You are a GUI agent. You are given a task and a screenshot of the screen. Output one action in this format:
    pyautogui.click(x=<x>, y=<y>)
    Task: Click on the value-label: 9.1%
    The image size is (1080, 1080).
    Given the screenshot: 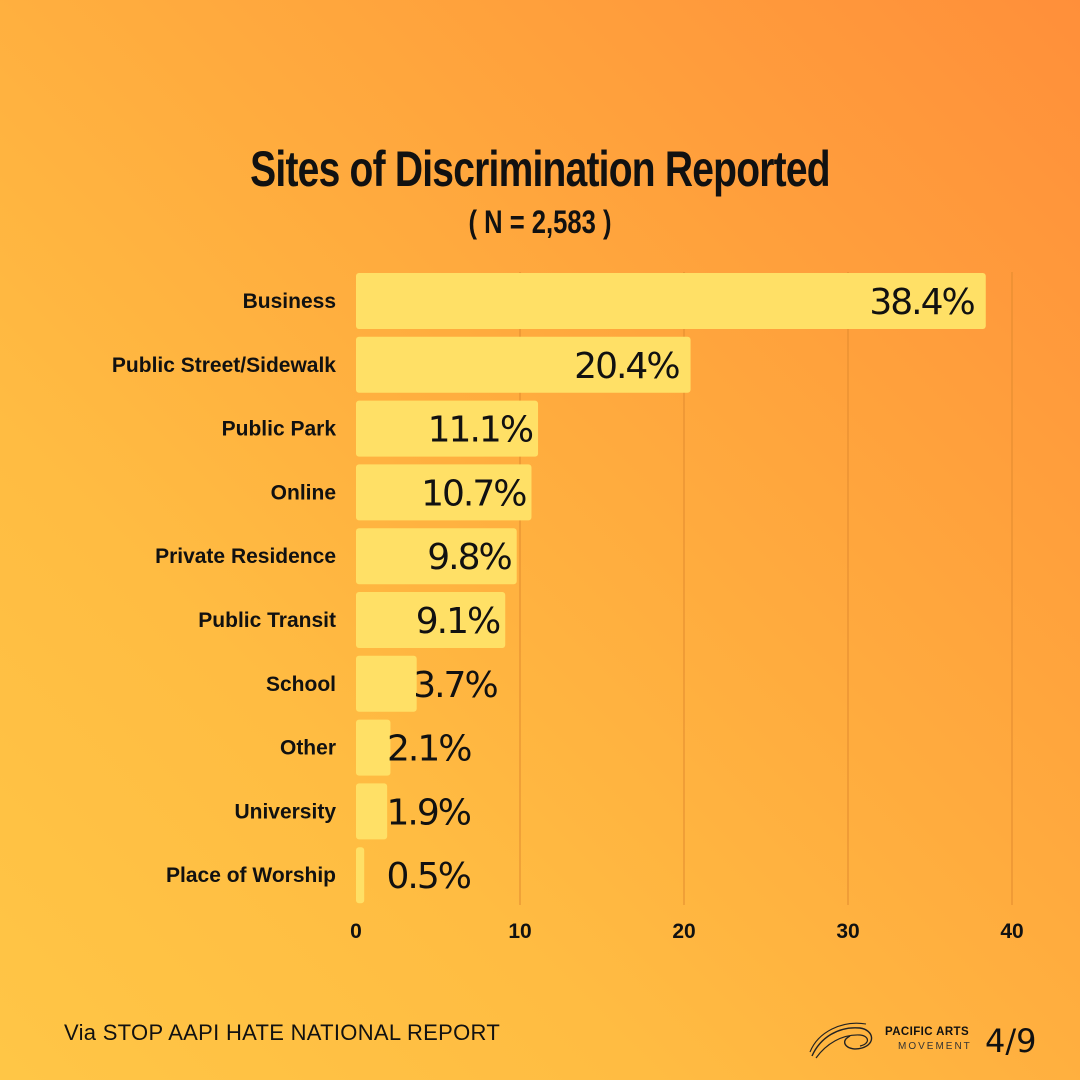 What is the action you would take?
    pyautogui.click(x=458, y=621)
    